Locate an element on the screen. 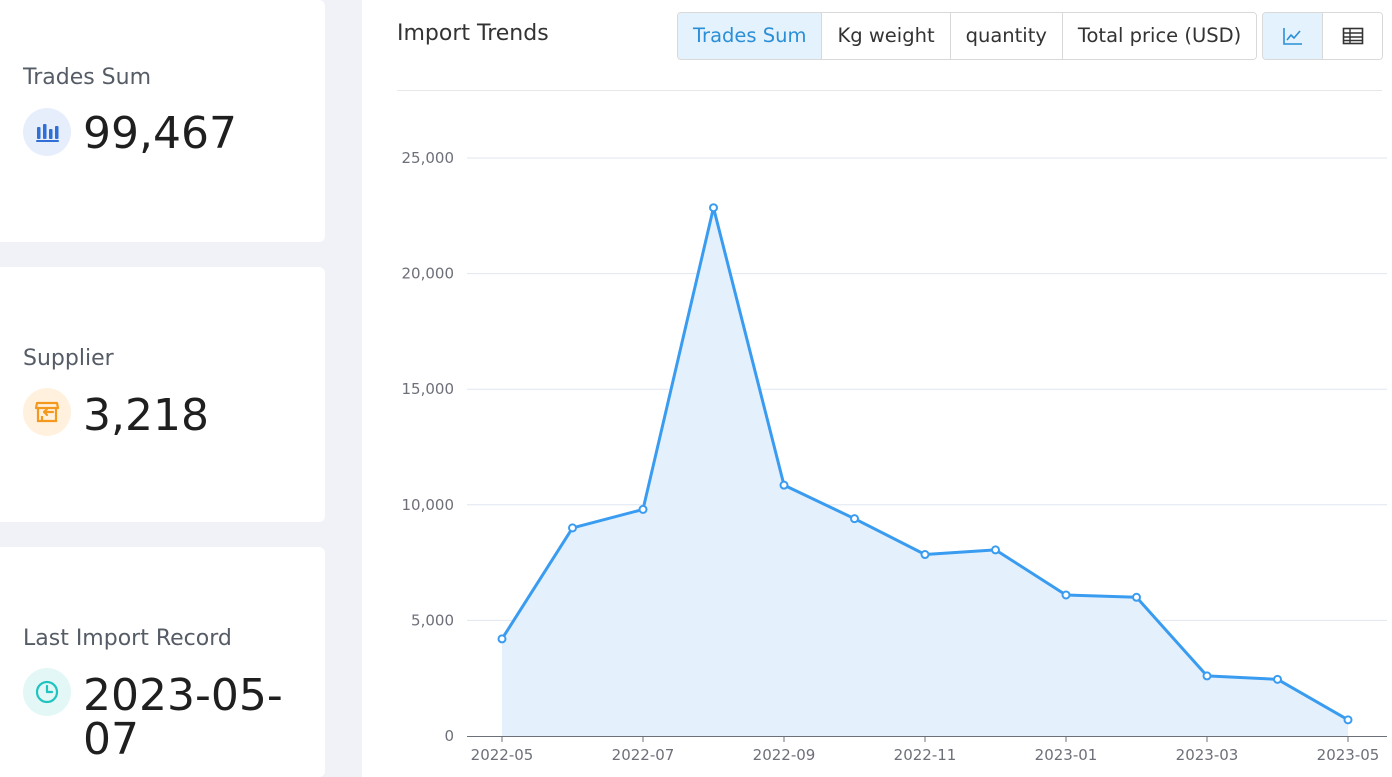 The height and width of the screenshot is (777, 1392). table-icon is located at coordinates (1352, 36).